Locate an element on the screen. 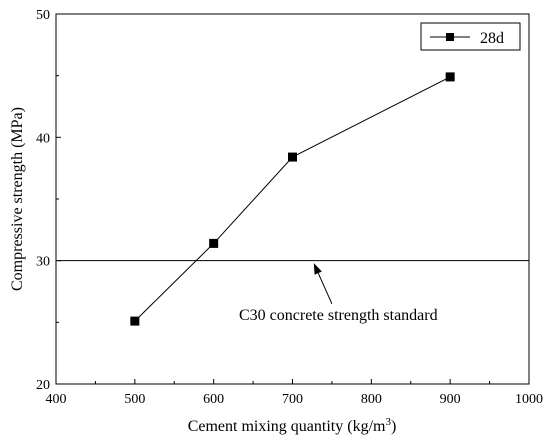 The height and width of the screenshot is (441, 550). x-tick-label: 900 is located at coordinates (450, 399).